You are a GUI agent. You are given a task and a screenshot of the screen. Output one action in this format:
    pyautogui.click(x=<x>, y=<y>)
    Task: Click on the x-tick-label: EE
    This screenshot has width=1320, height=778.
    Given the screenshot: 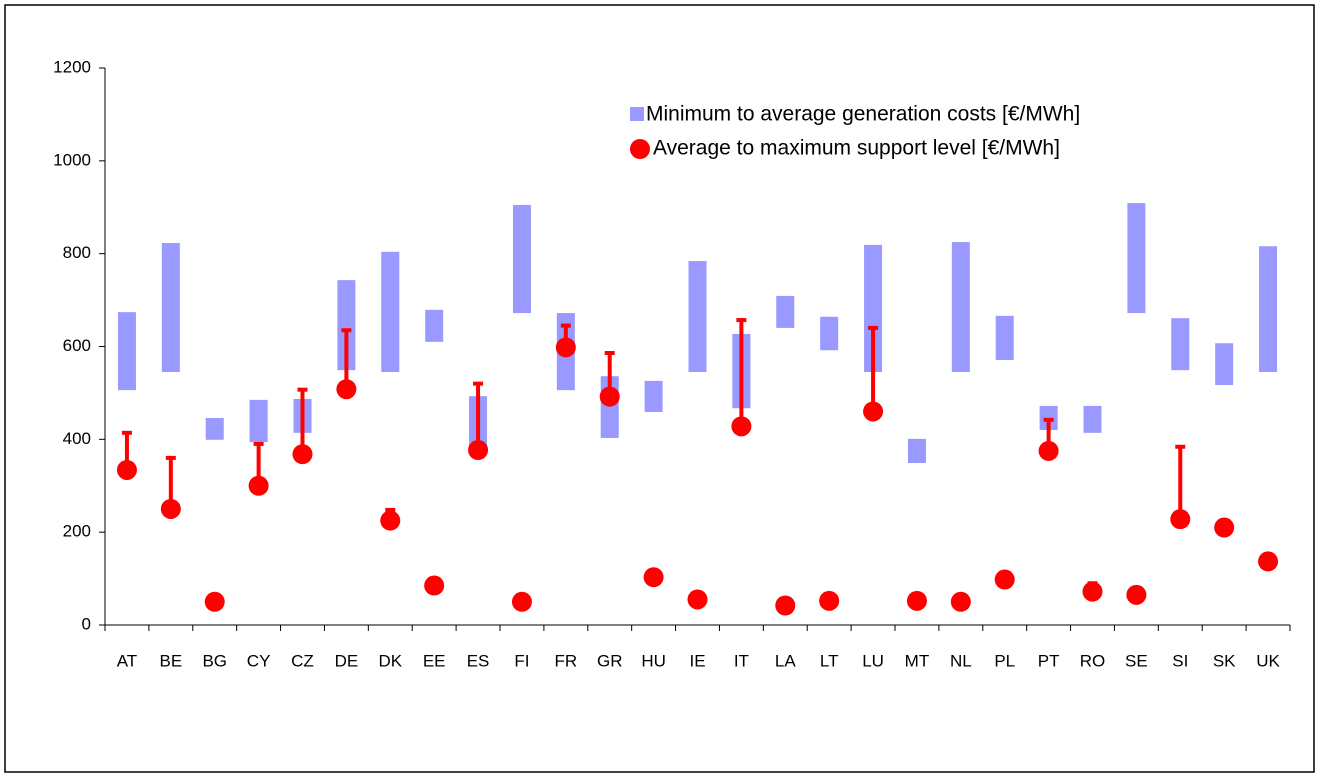 What is the action you would take?
    pyautogui.click(x=434, y=660)
    